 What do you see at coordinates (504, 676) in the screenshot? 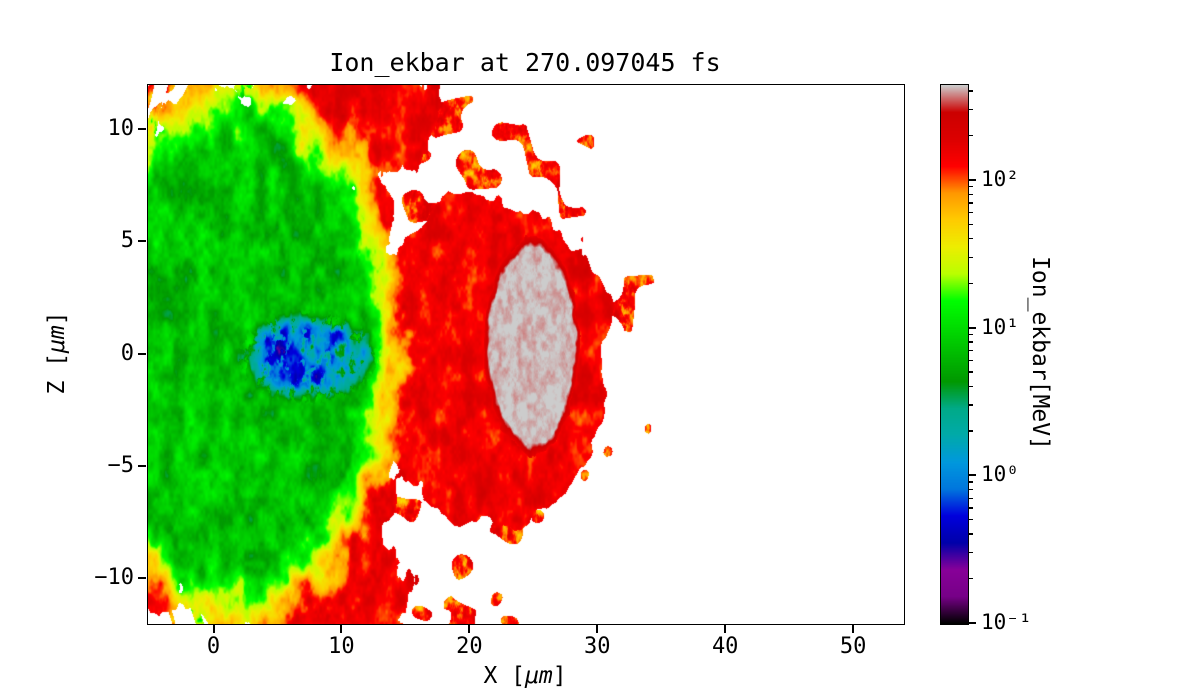
I see `x-axis-label-text: X [` at bounding box center [504, 676].